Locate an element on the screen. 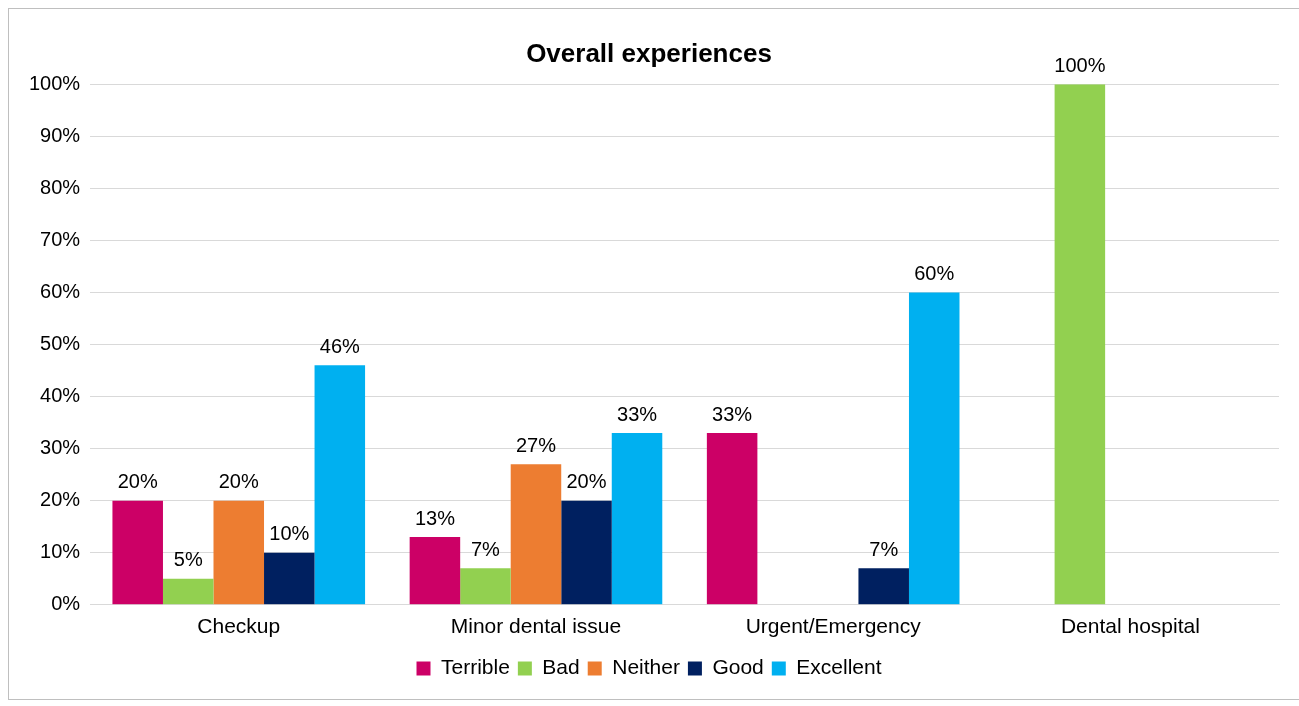  y-tick-label: 80% is located at coordinates (60, 186).